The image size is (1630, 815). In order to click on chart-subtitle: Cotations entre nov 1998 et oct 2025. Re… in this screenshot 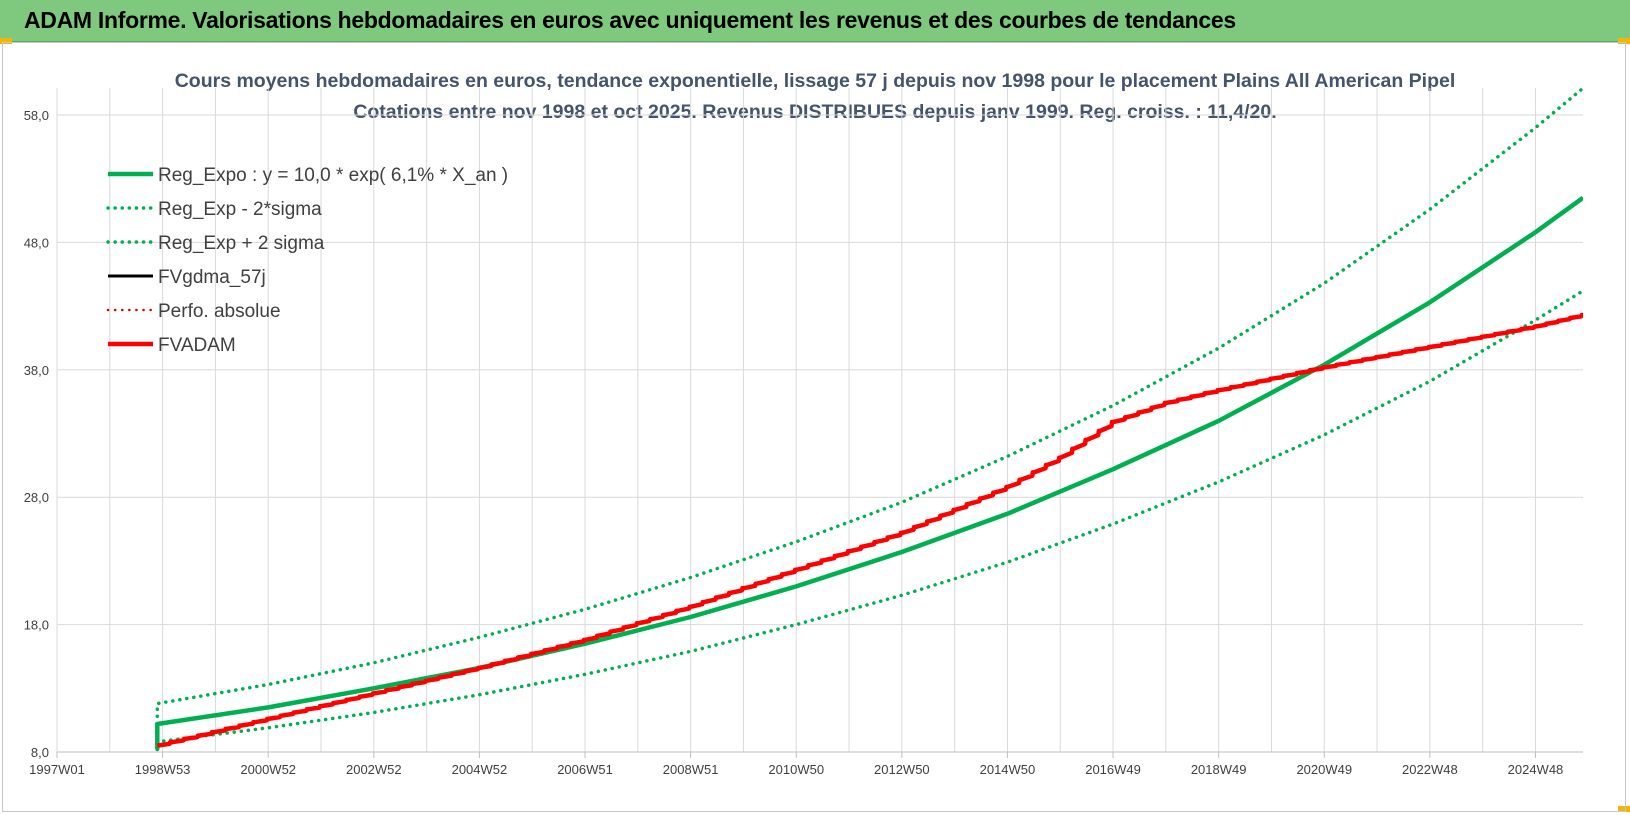, I will do `click(814, 112)`.